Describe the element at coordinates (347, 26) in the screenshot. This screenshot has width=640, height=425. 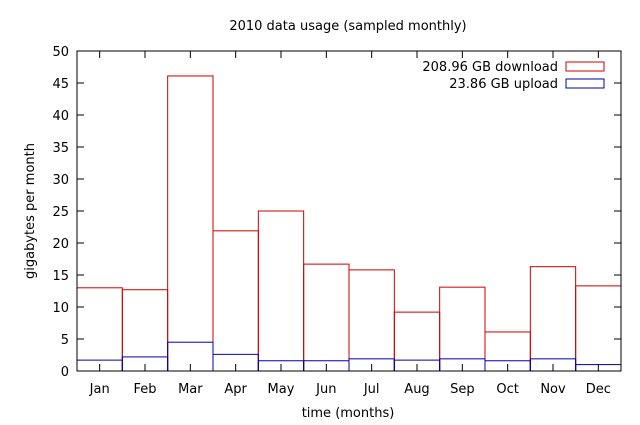
I see `chart-title: 2010 data usage (sampled monthly)` at that location.